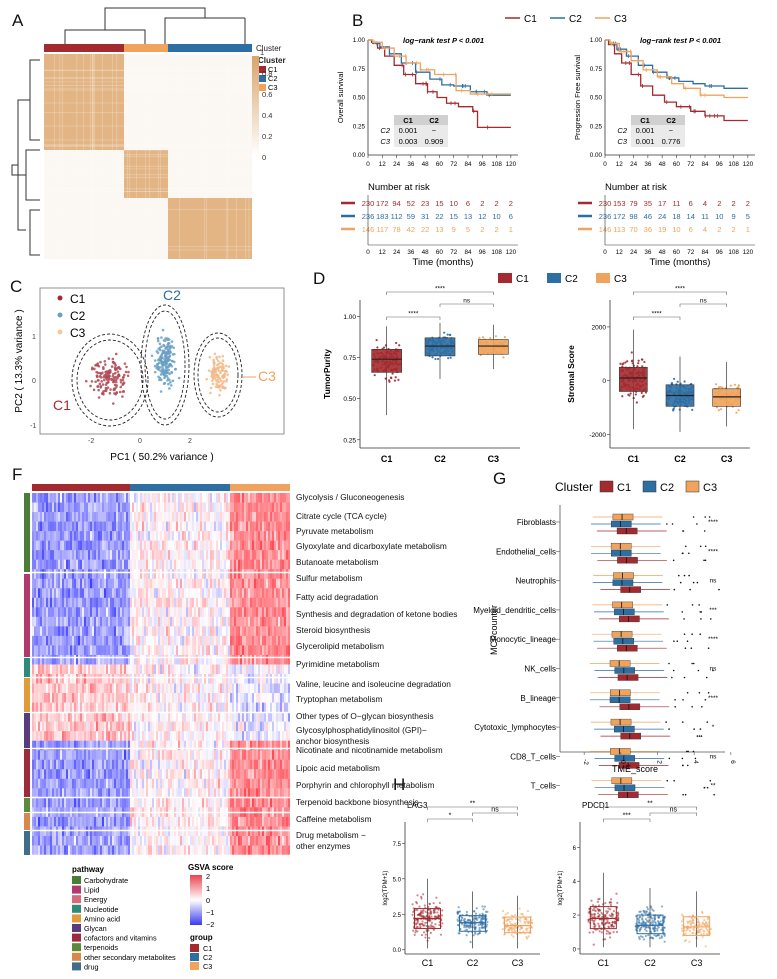 The width and height of the screenshot is (777, 979). What do you see at coordinates (627, 361) in the screenshot?
I see `data-point` at bounding box center [627, 361].